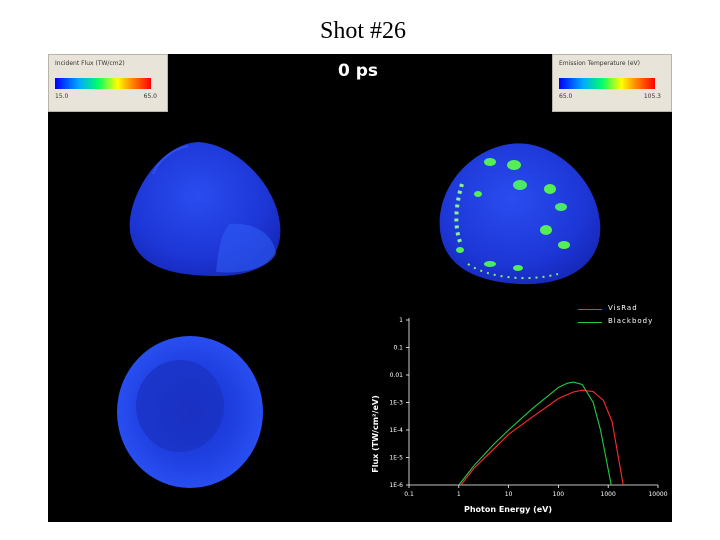 Image resolution: width=720 pixels, height=540 pixels. Describe the element at coordinates (459, 494) in the screenshot. I see `x-tick-label: 1` at that location.